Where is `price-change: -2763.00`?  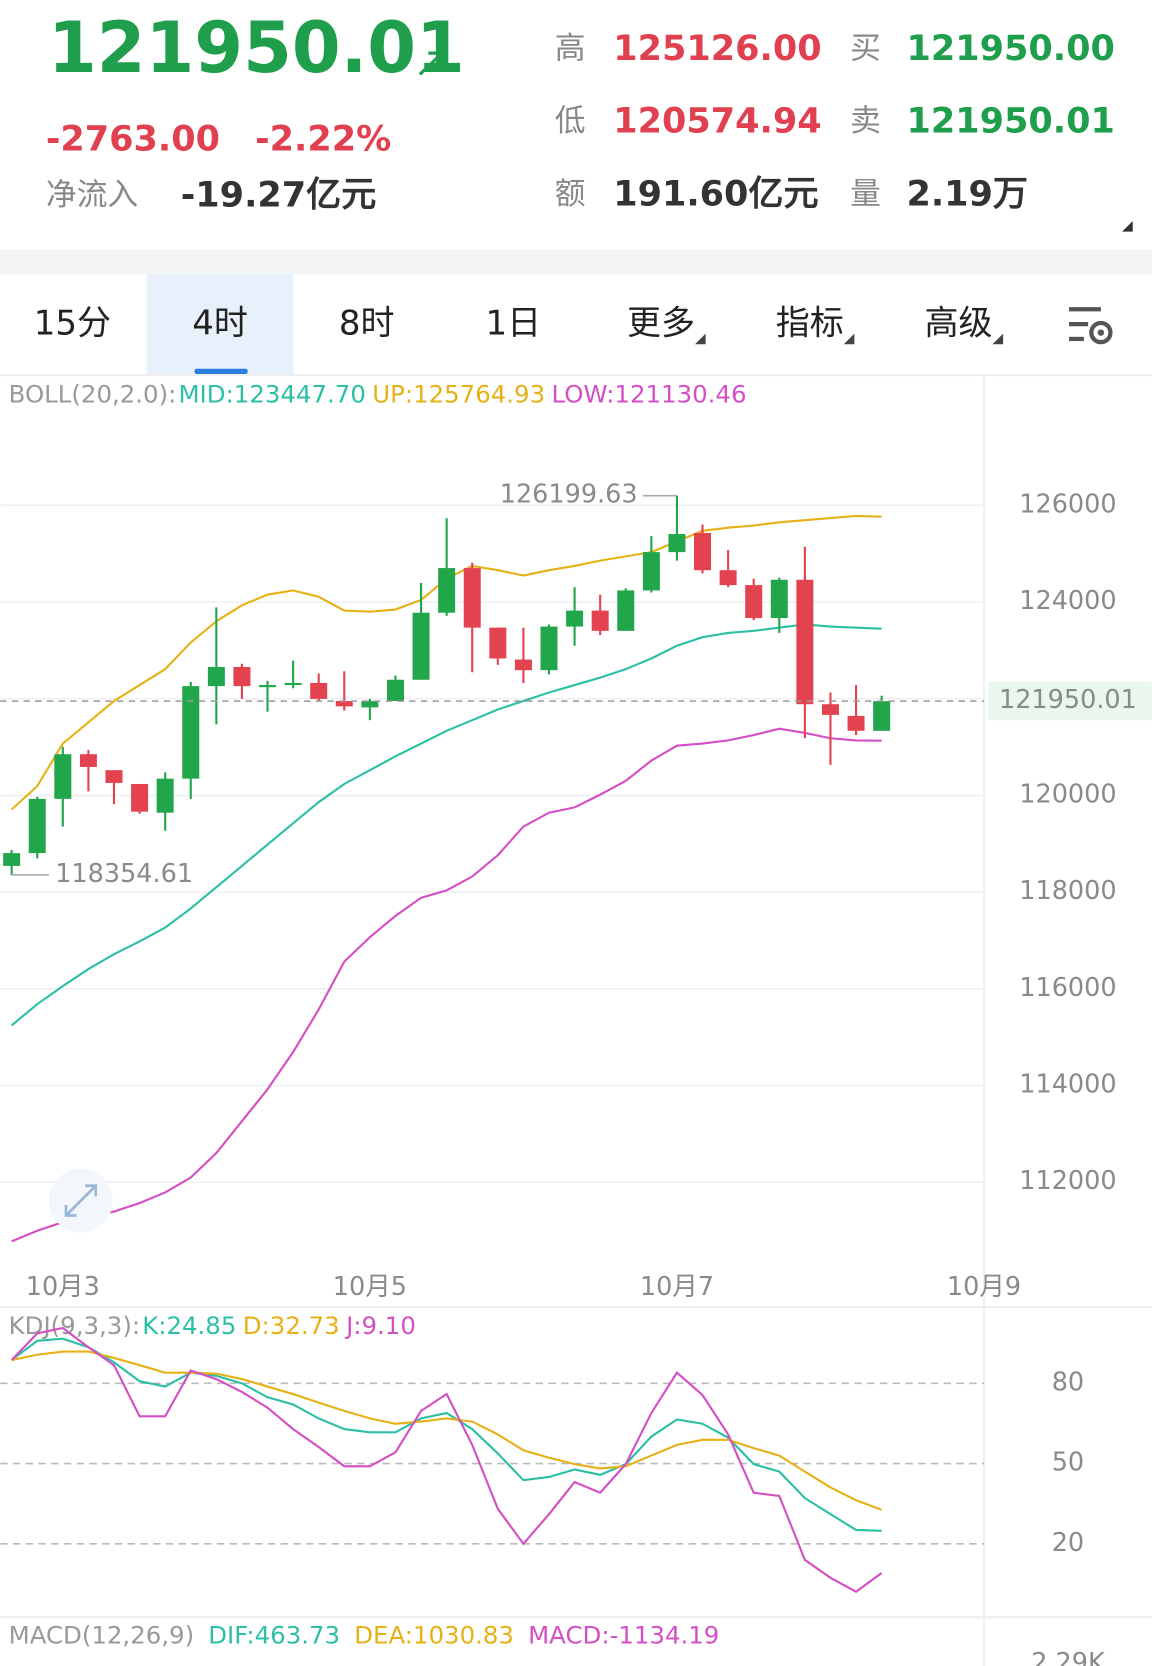 price-change: -2763.00 is located at coordinates (133, 138).